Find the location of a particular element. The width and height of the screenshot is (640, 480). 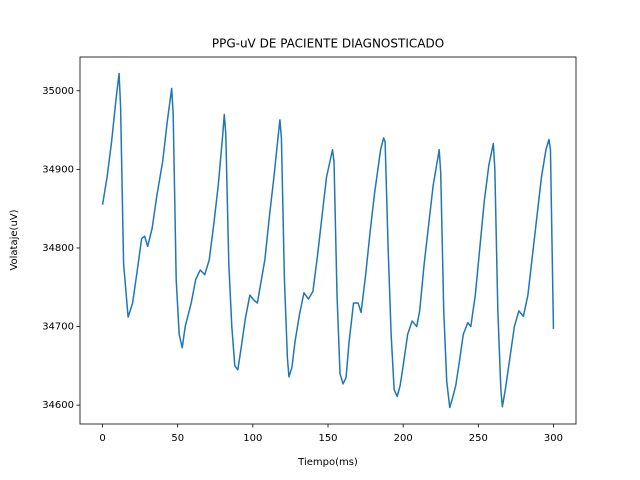

x-tick-label: 50 is located at coordinates (177, 438).